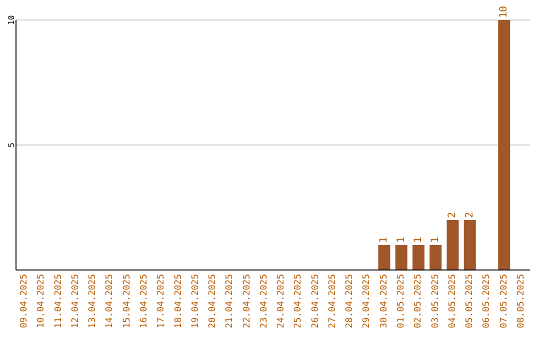  I want to click on x-tick-label: 22.04.2025, so click(247, 301).